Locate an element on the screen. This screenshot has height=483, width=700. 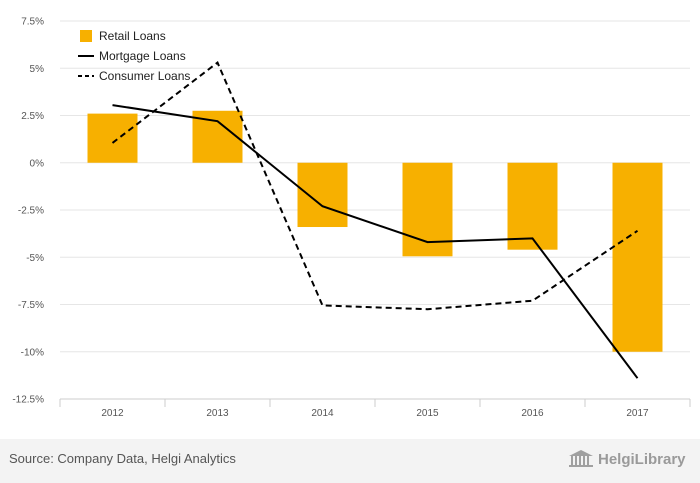
x-tick-label: 2013 is located at coordinates (217, 413).